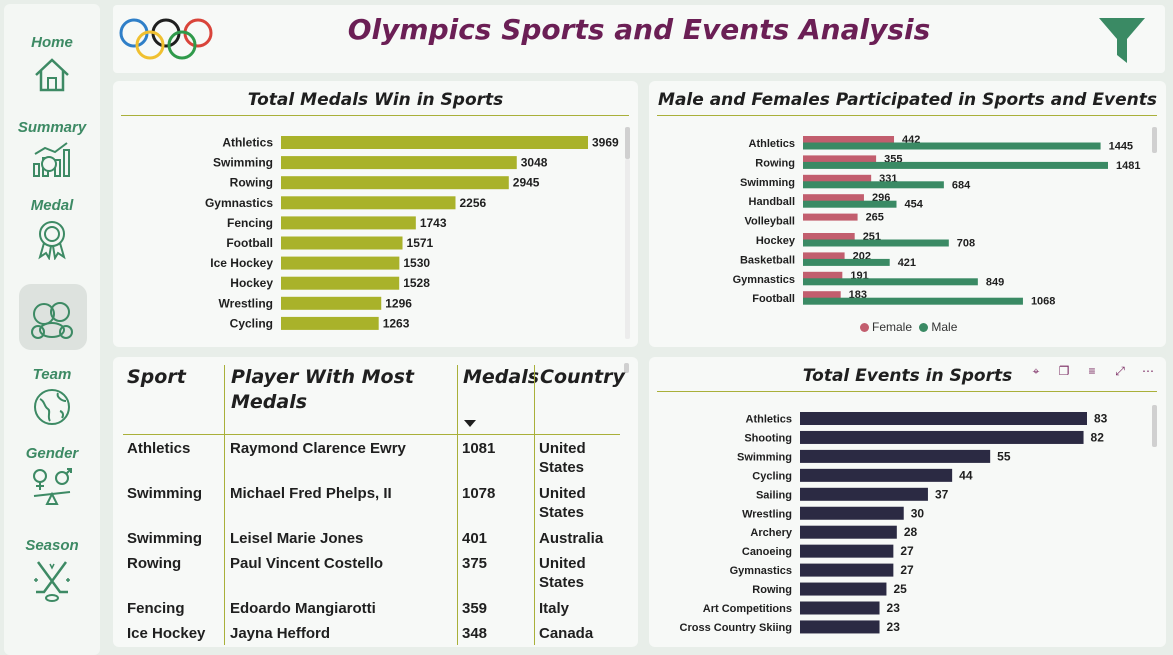 The height and width of the screenshot is (655, 1173). Describe the element at coordinates (475, 563) in the screenshot. I see `table-cell-medals: 375` at that location.